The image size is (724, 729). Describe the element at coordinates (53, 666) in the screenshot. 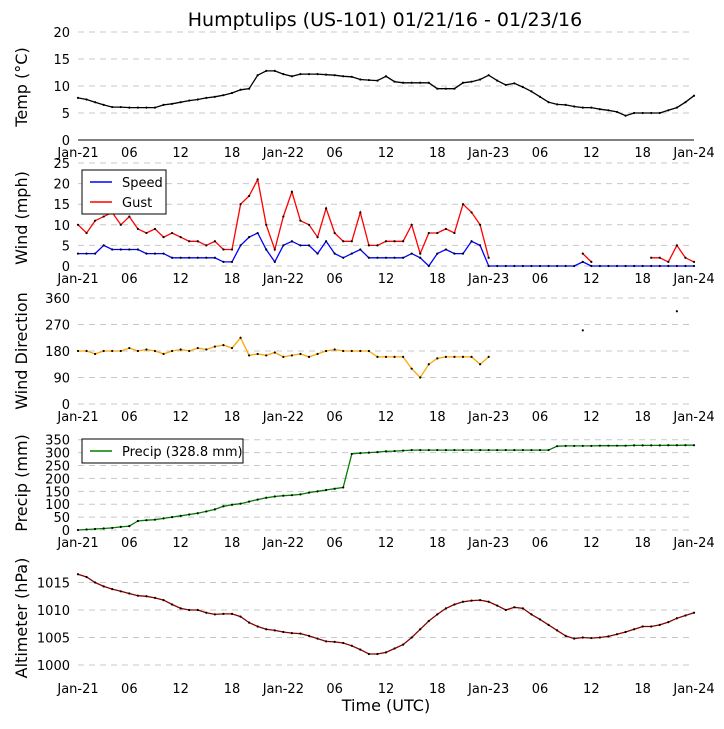

I see `y-tick-label: 1000` at that location.